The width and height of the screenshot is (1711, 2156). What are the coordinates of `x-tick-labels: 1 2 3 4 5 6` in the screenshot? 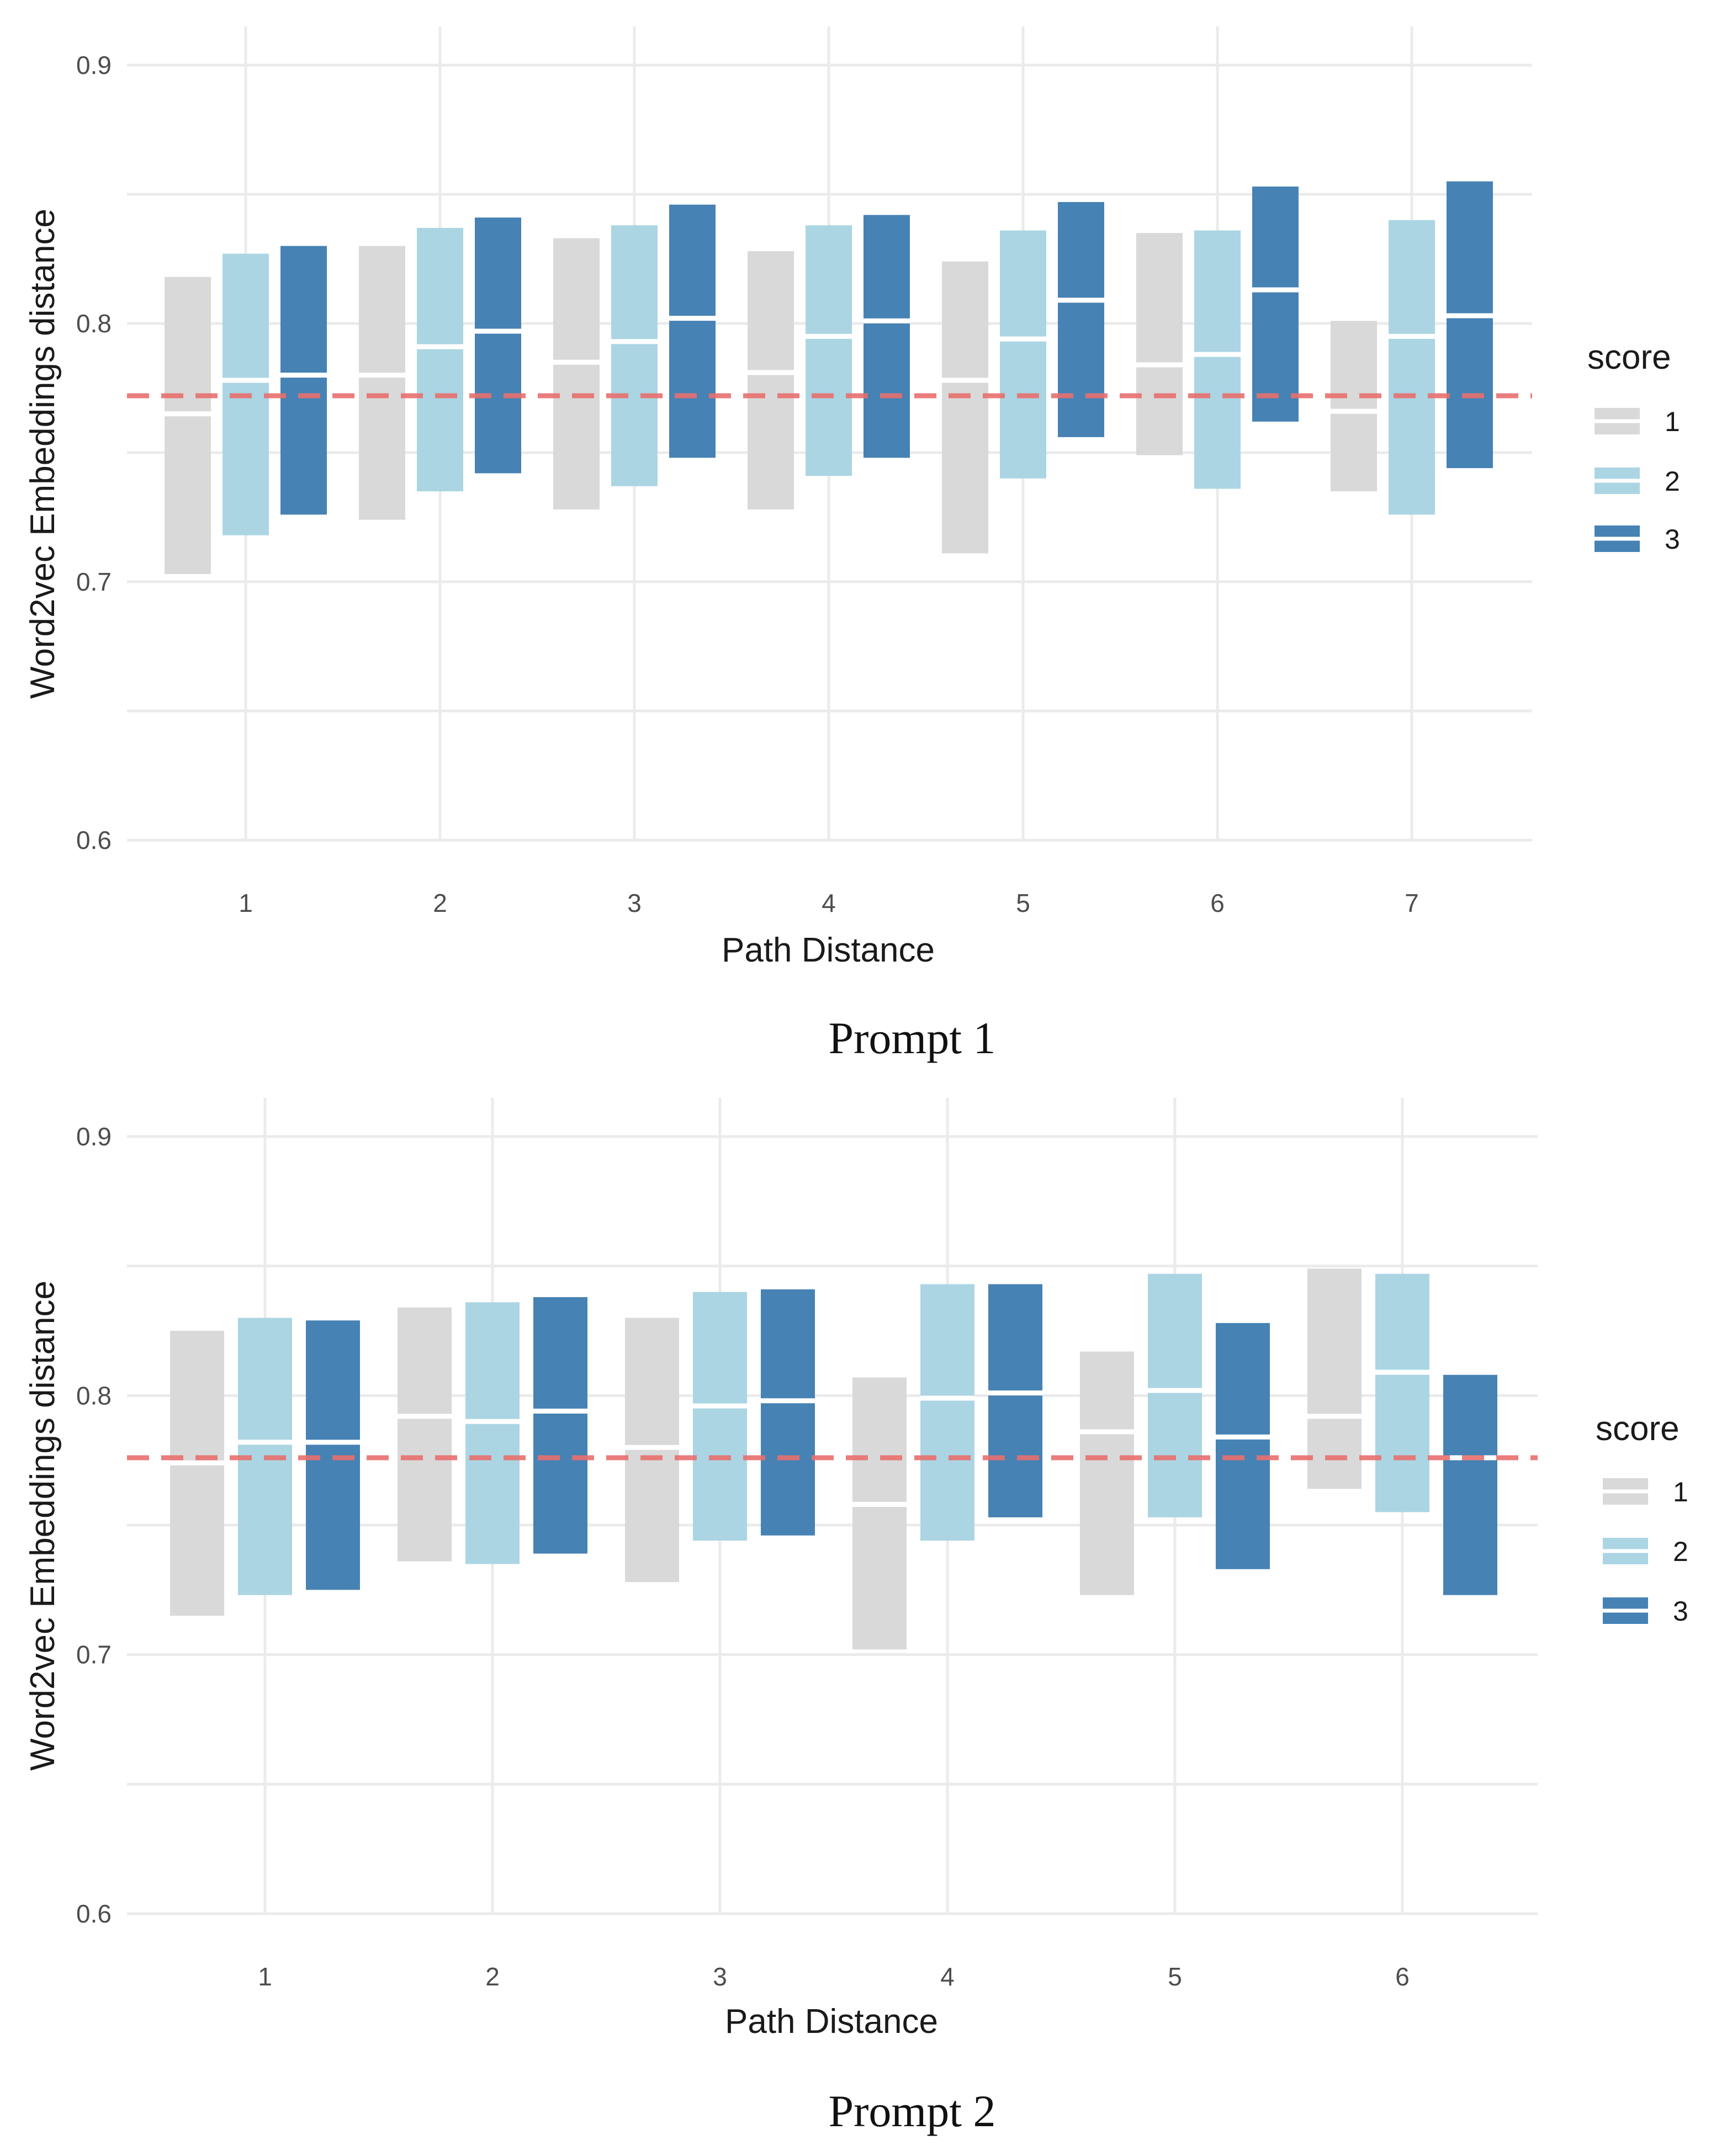 It's located at (834, 1977).